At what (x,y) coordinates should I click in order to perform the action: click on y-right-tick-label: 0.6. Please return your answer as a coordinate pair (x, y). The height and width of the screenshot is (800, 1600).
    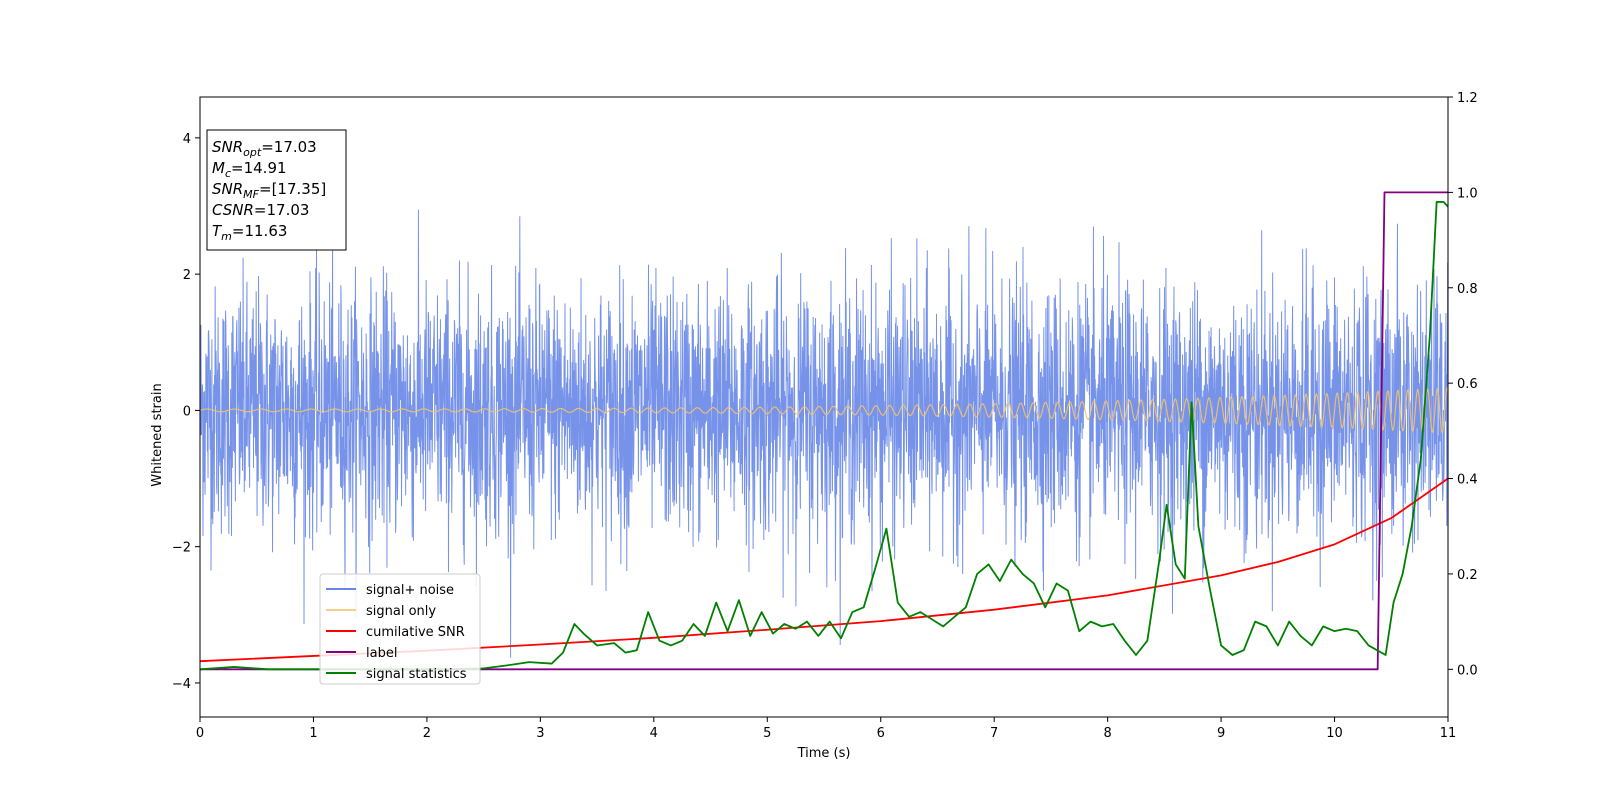
    Looking at the image, I should click on (1467, 384).